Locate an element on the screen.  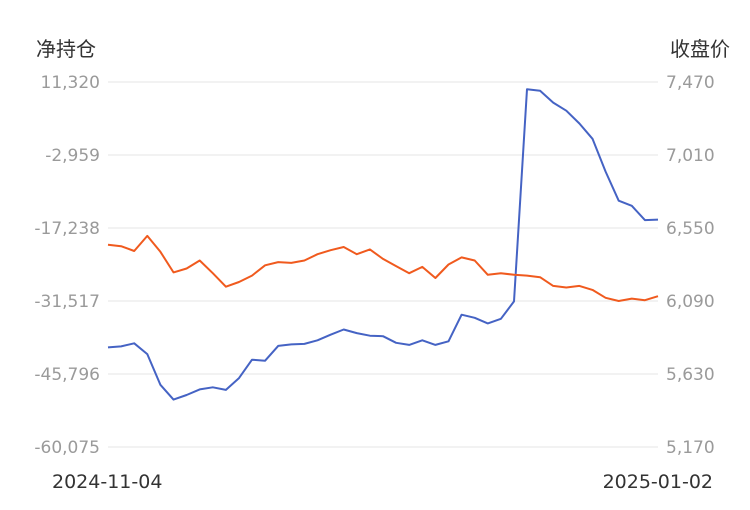
right-tick-label: 5,630 is located at coordinates (690, 375).